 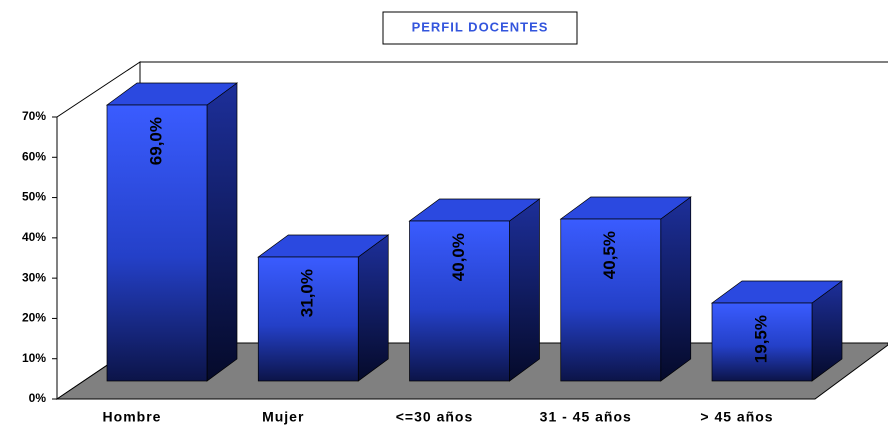 I want to click on data-label: 40,5%, so click(x=609, y=255).